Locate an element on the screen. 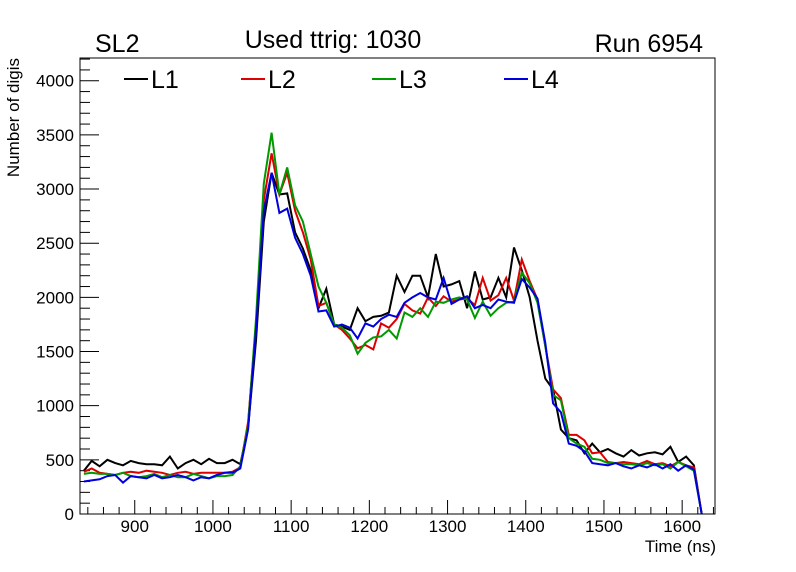 The width and height of the screenshot is (796, 572). x-tick-label: 1100 is located at coordinates (291, 526).